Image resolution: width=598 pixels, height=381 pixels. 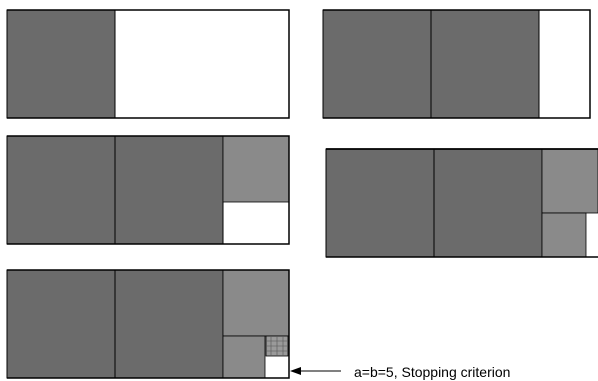 I want to click on stopping-criterion-arrow, so click(x=315, y=371).